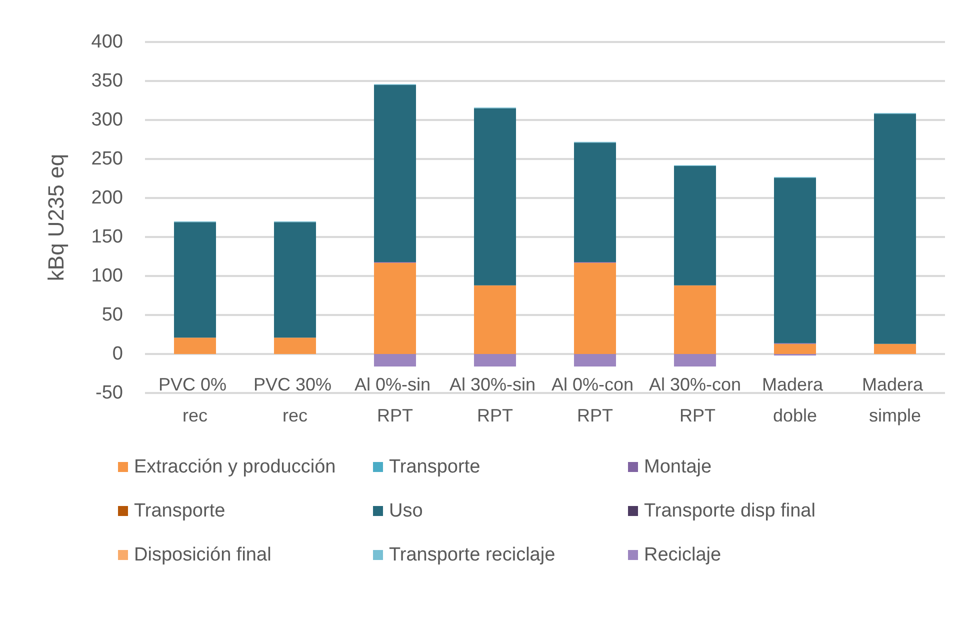 This screenshot has height=631, width=976. I want to click on y-tick-label: 300, so click(107, 120).